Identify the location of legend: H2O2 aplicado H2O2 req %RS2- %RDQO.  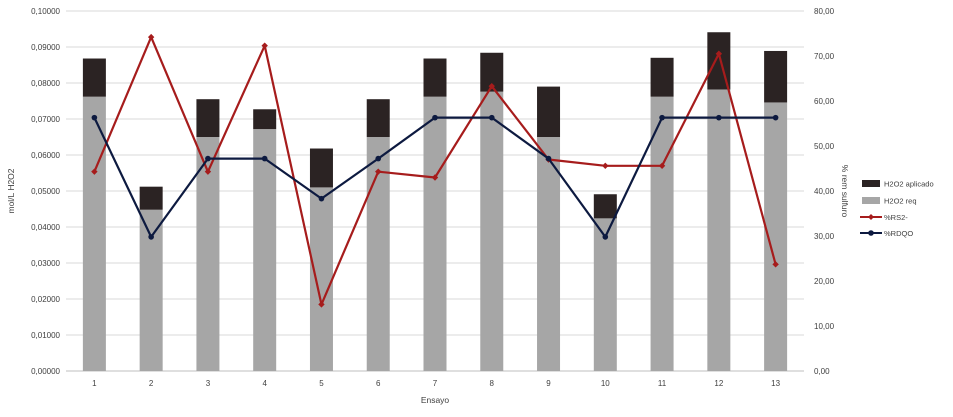
(897, 209).